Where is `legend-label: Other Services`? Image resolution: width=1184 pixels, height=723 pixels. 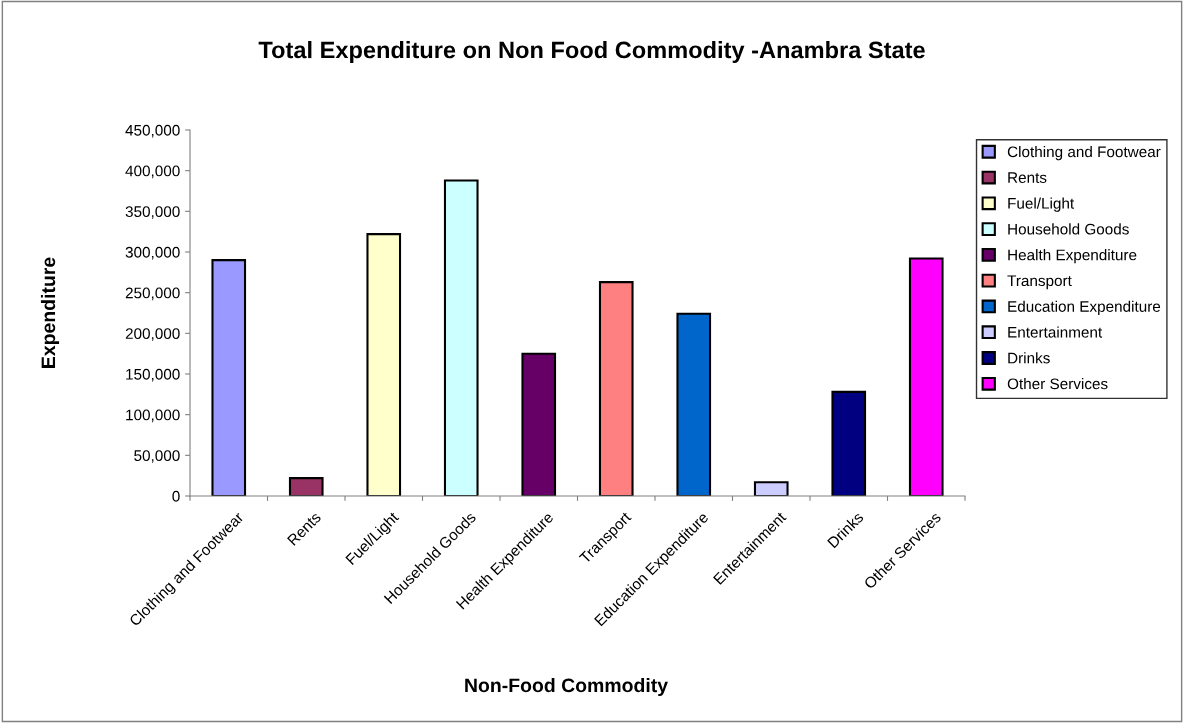 legend-label: Other Services is located at coordinates (1057, 384).